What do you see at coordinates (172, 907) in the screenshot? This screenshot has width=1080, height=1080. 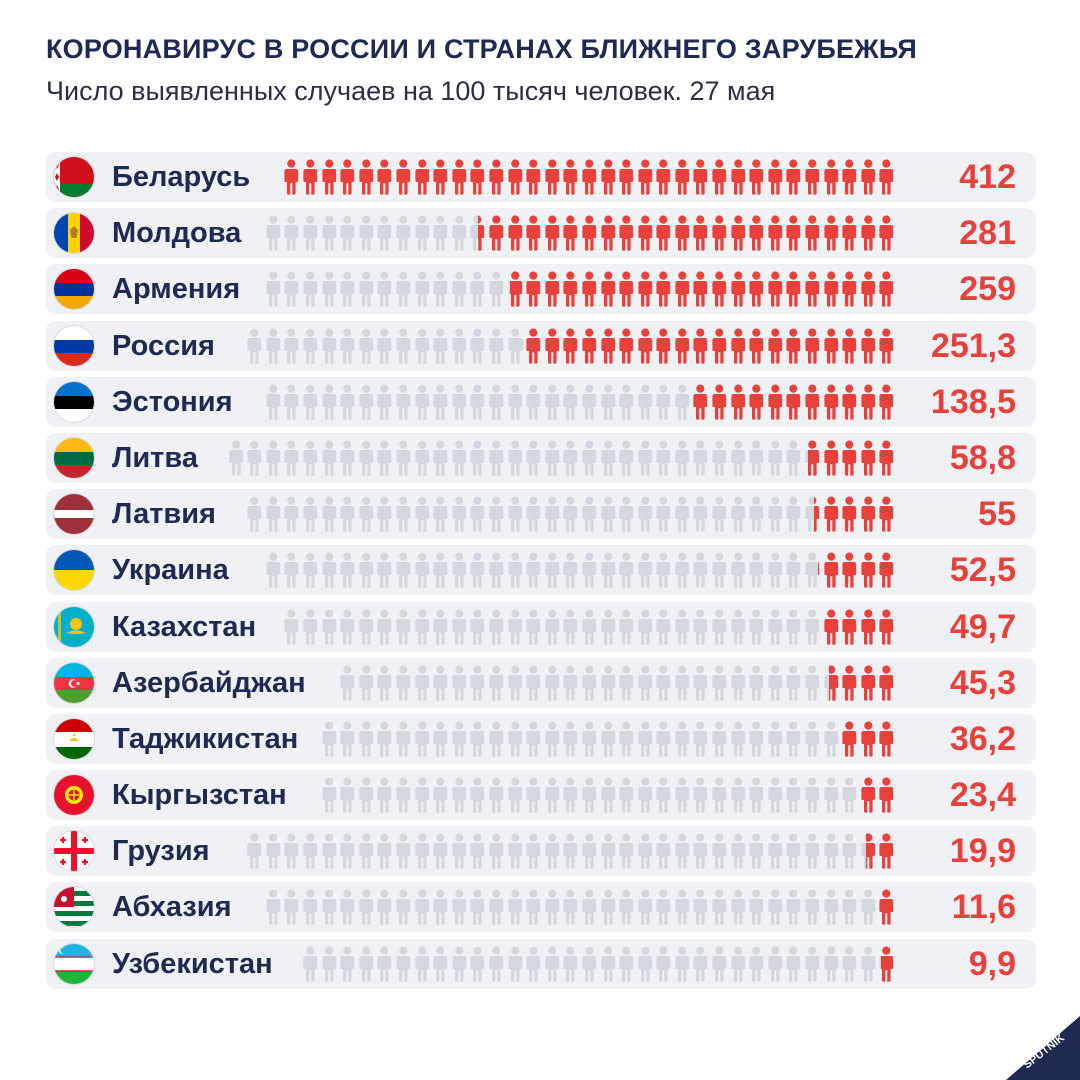 I see `category-label: Абхазия` at bounding box center [172, 907].